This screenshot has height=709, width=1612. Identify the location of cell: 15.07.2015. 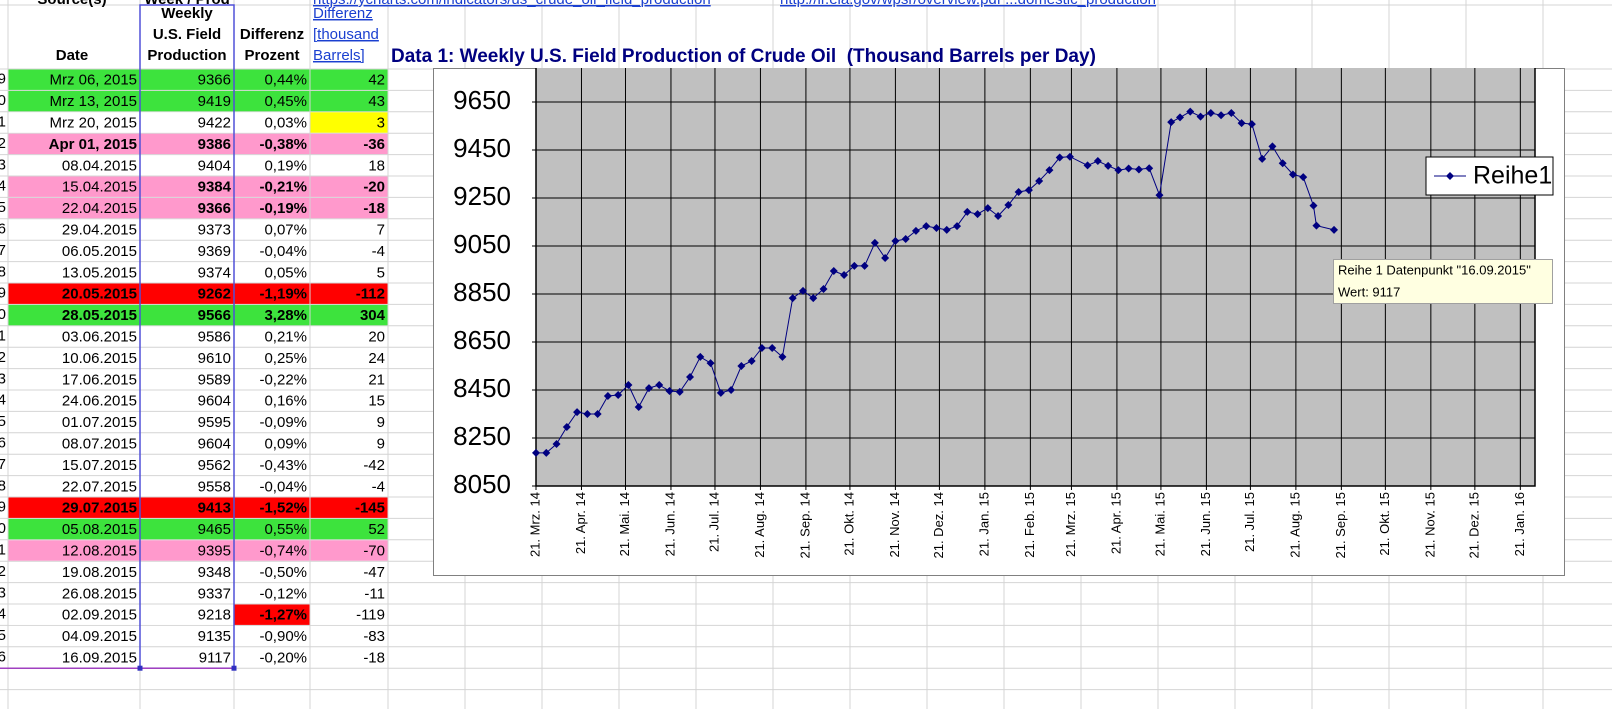
(99, 465).